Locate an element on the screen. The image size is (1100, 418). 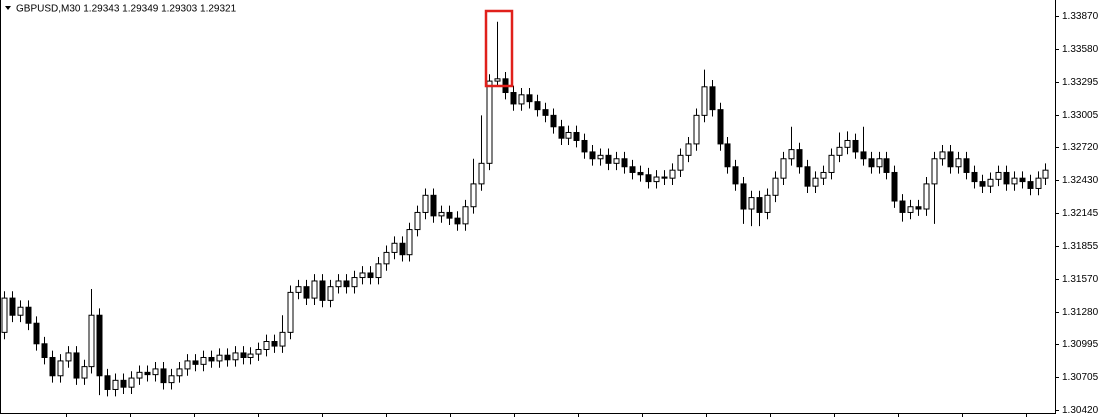
y-tick-label: 1.33295 is located at coordinates (1080, 82).